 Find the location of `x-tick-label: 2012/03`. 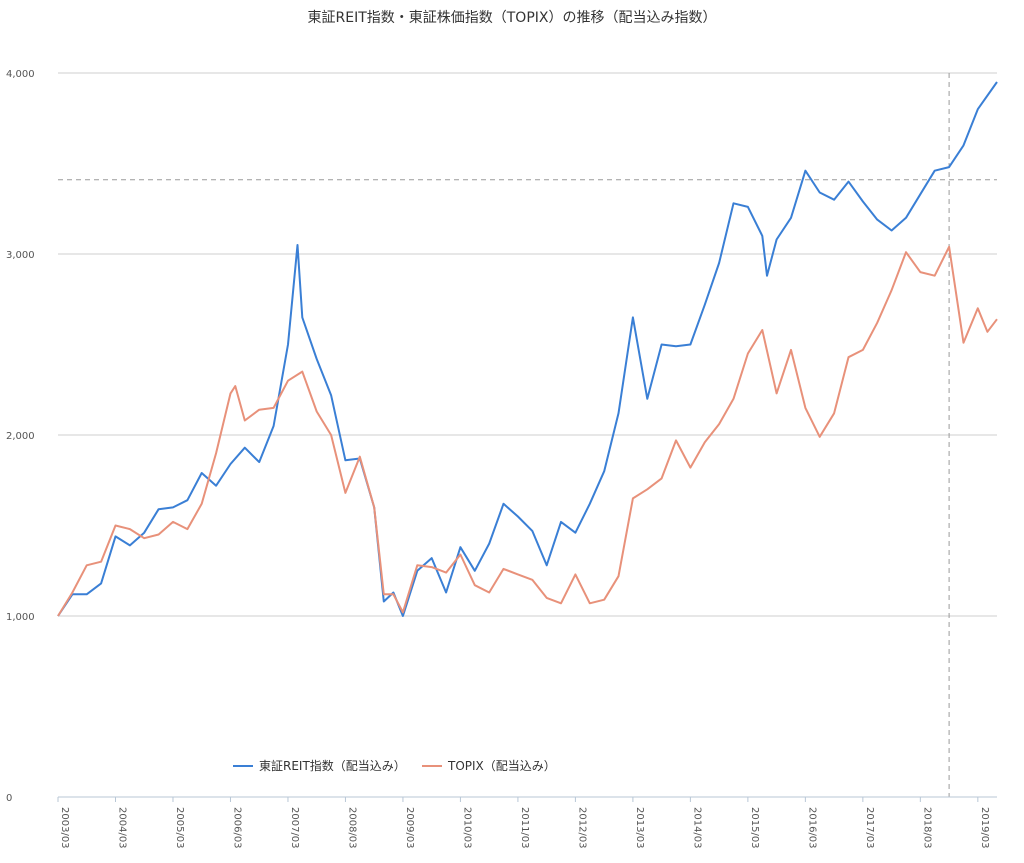

x-tick-label: 2012/03 is located at coordinates (581, 828).